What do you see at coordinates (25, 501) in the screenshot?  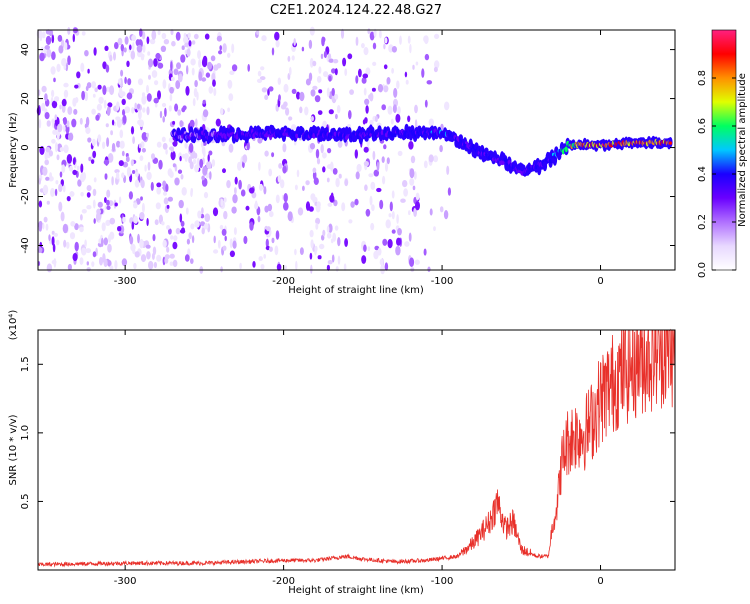 I see `snr-y-tick-label: 0.5` at bounding box center [25, 501].